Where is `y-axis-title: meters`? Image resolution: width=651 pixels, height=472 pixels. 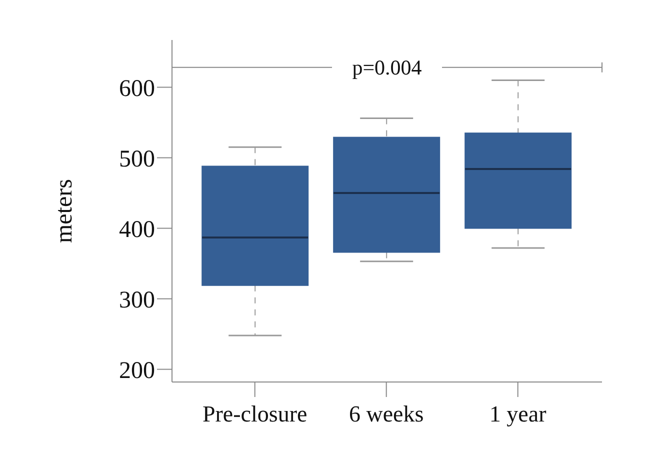
y-axis-title: meters is located at coordinates (65, 211).